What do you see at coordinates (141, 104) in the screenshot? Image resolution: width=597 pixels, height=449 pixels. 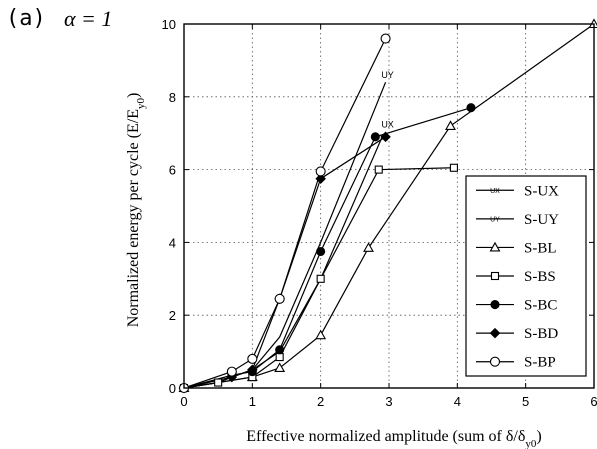 I see `y-axis-title-sub: y0` at bounding box center [141, 104].